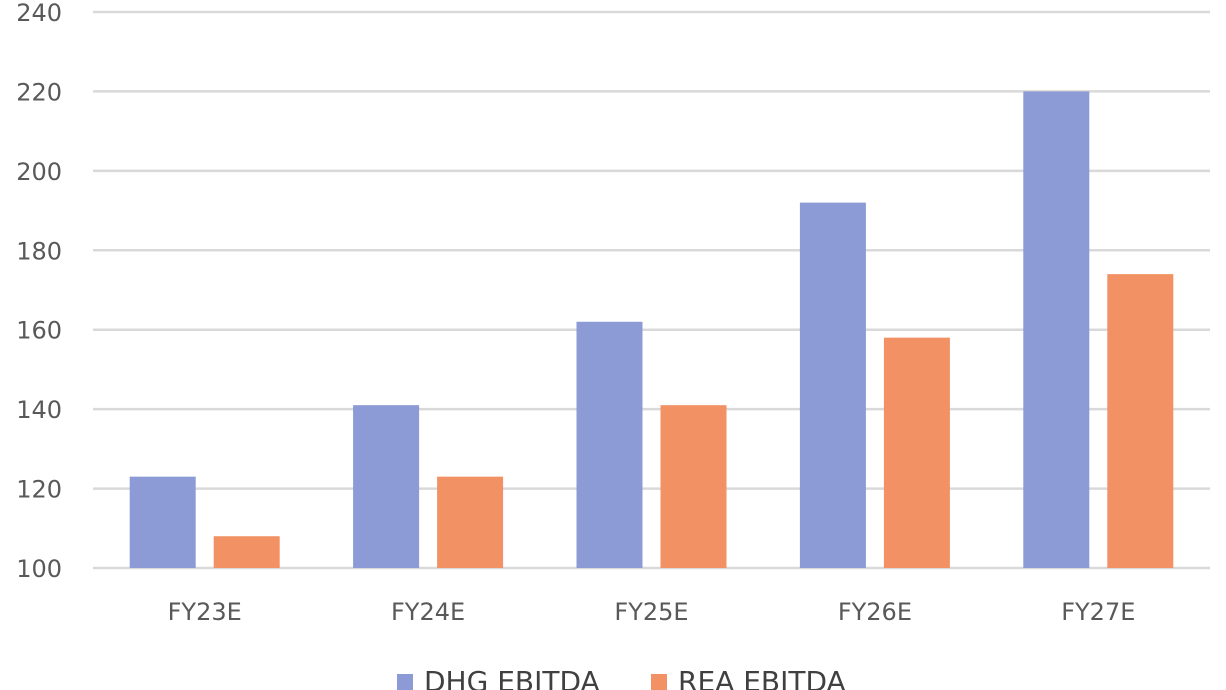 The width and height of the screenshot is (1226, 690). I want to click on bar-dhg-fy27e, so click(1056, 329).